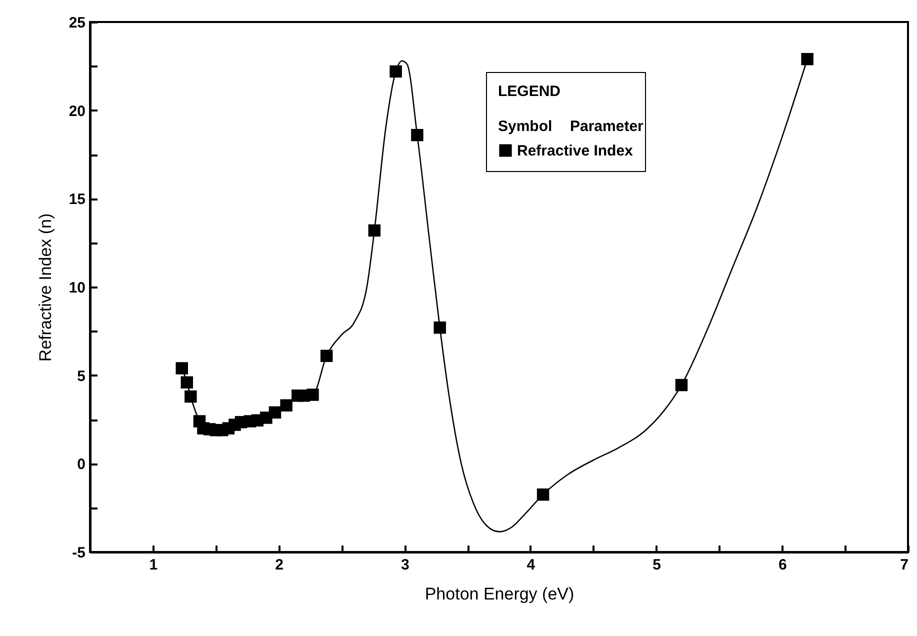 The width and height of the screenshot is (917, 636). I want to click on x-tick-label: 3, so click(405, 565).